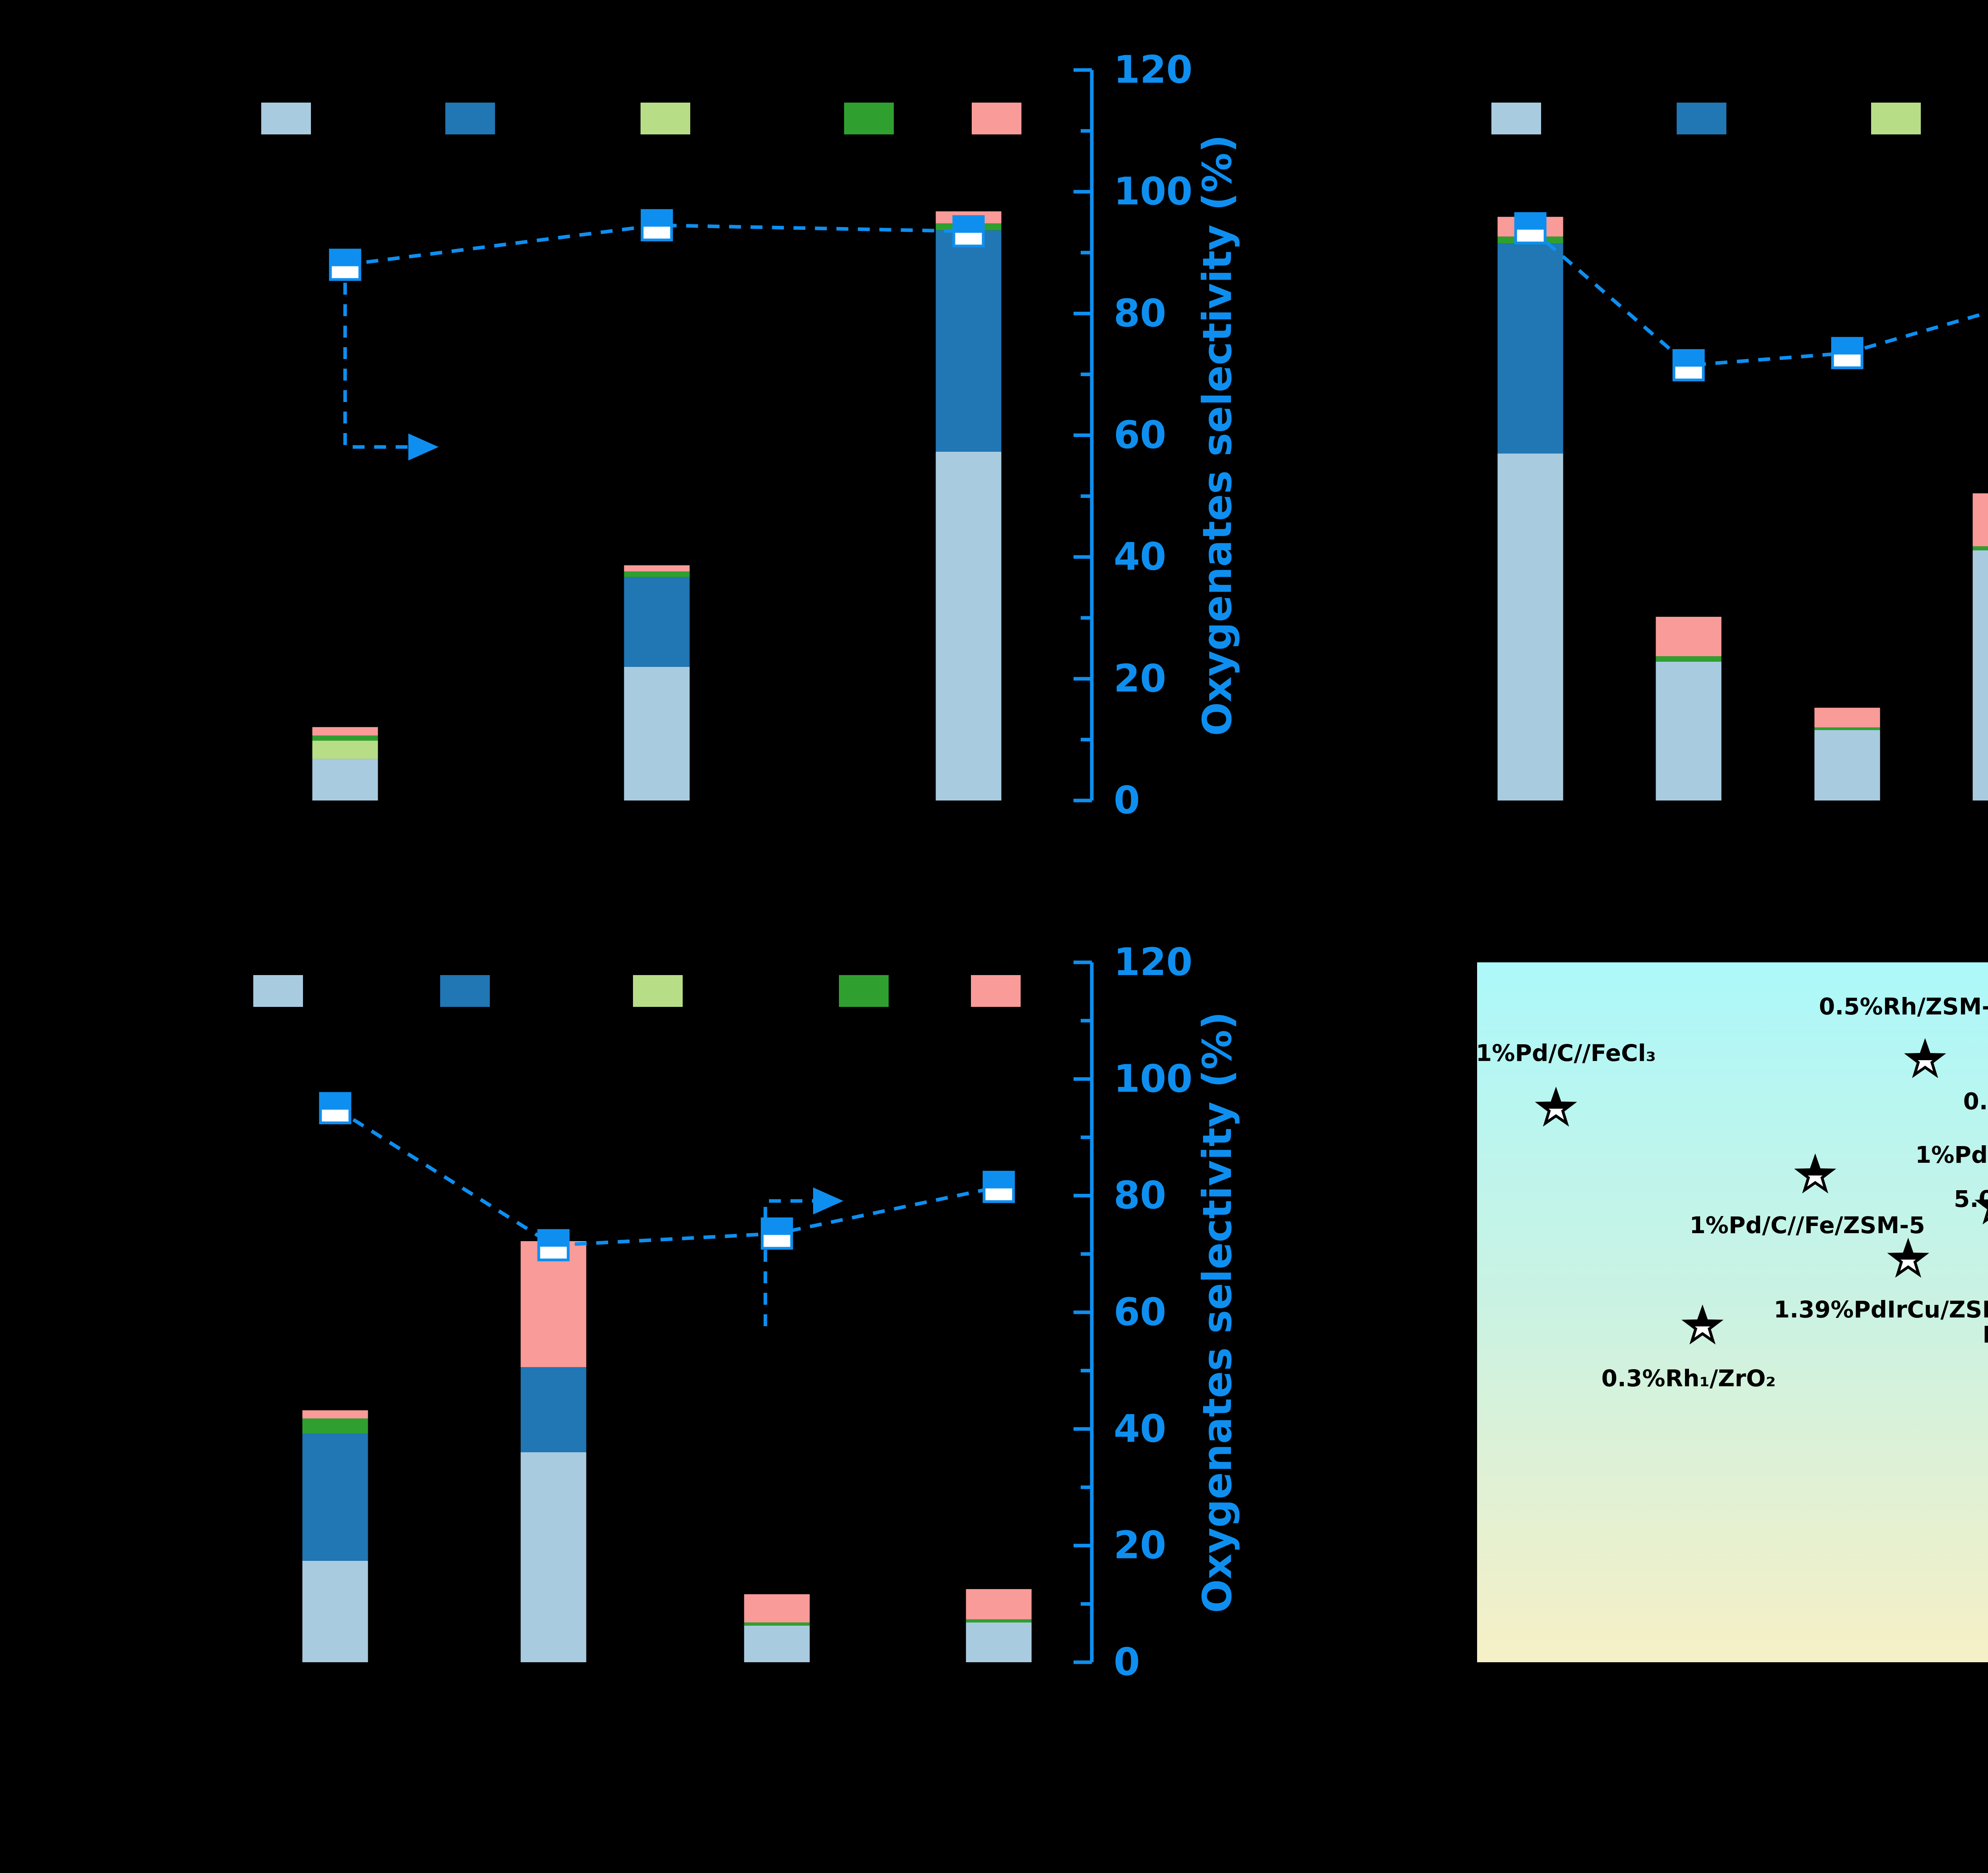 This screenshot has height=1873, width=1988. I want to click on axis-pointer-line, so click(375, 366).